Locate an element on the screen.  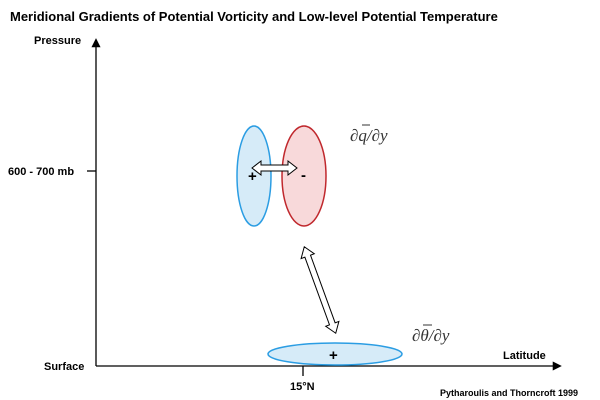
pv-positive-ellipse is located at coordinates (254, 176).